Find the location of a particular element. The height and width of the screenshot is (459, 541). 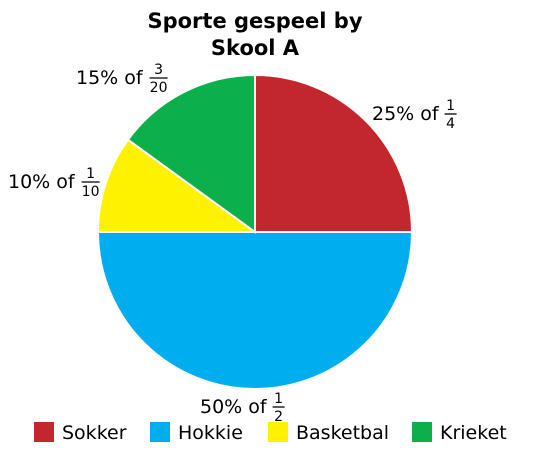

slice-percent-label: 25% of is located at coordinates (406, 114).